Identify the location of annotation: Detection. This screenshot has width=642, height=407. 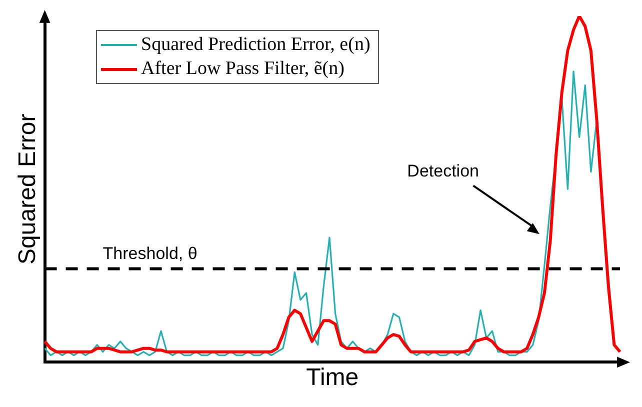
(443, 170).